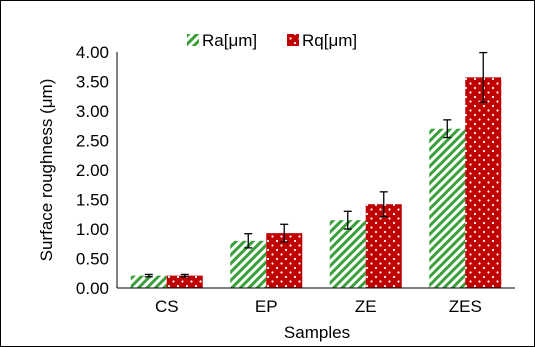 Image resolution: width=535 pixels, height=347 pixels. Describe the element at coordinates (317, 332) in the screenshot. I see `x-axis-title: Samples` at that location.